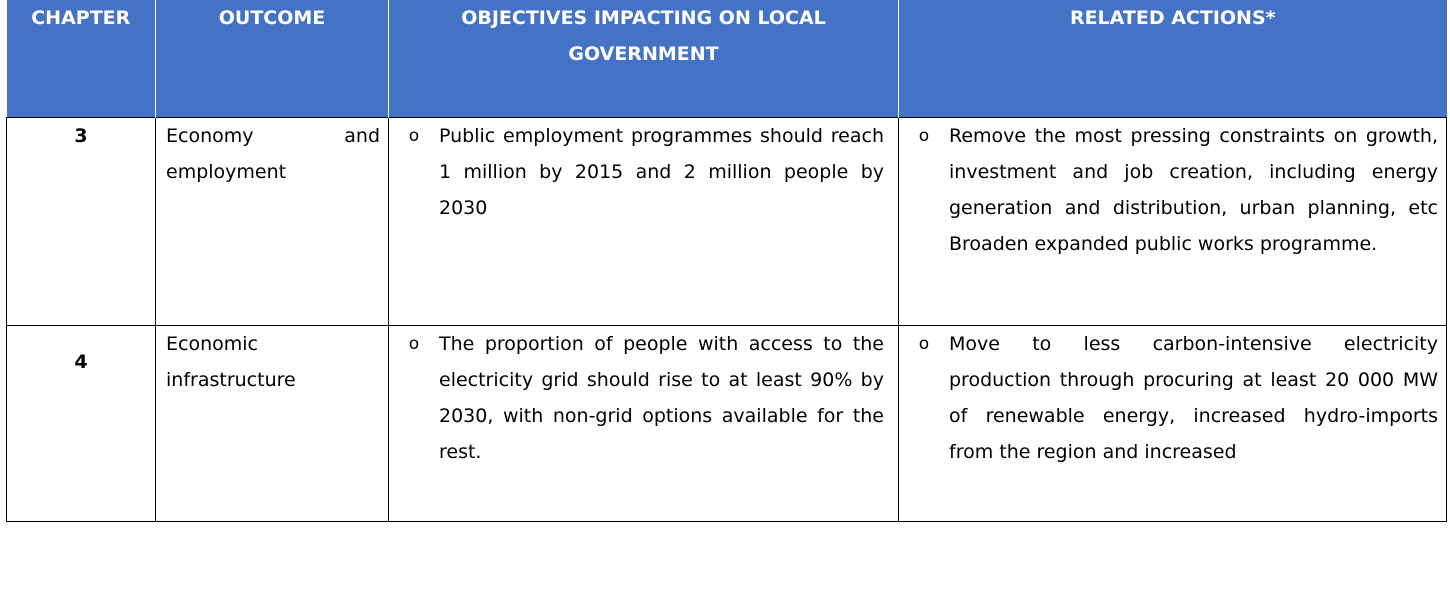  What do you see at coordinates (272, 58) in the screenshot?
I see `header-outcome: OUTCOME` at bounding box center [272, 58].